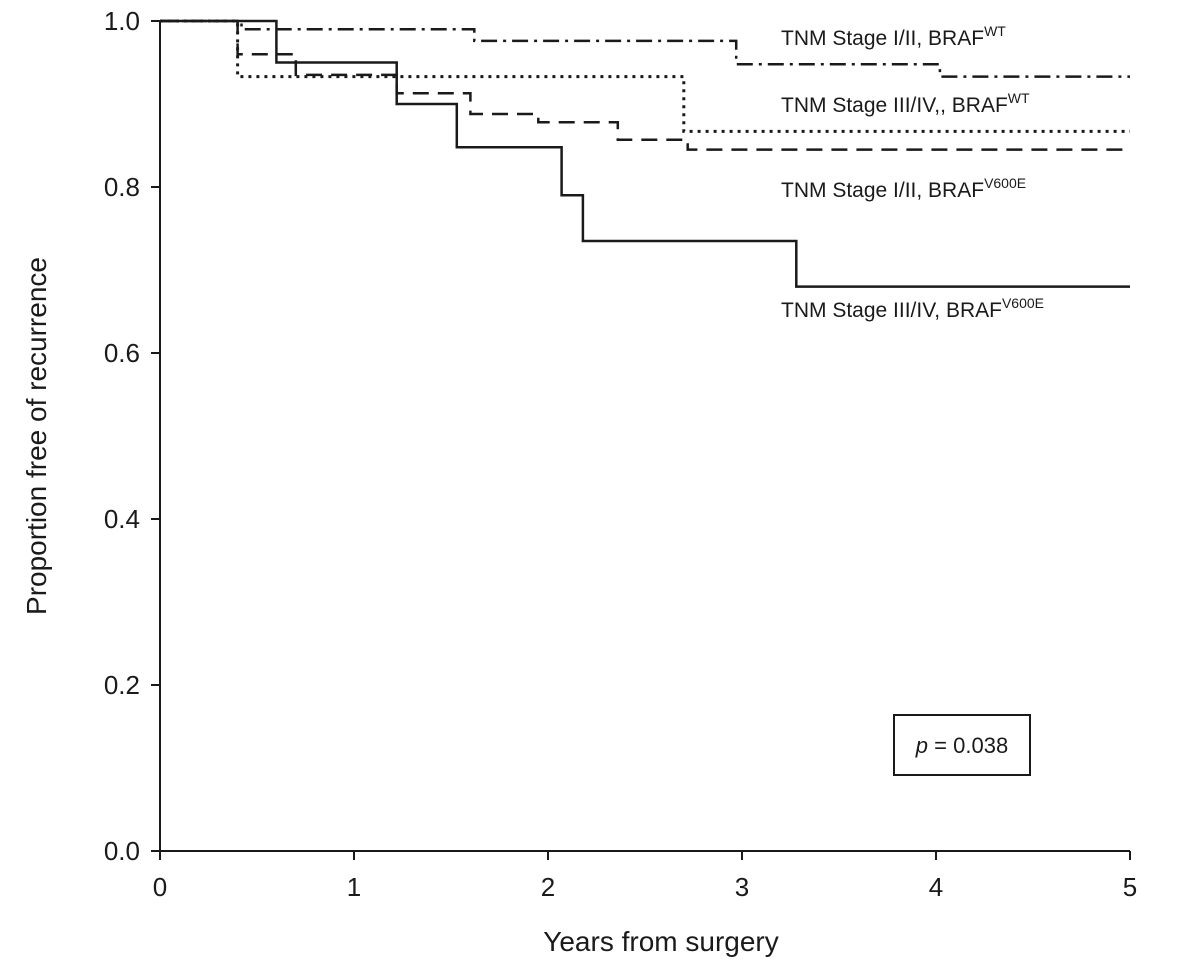 The width and height of the screenshot is (1178, 963). I want to click on p-value-box: p = 0.038, so click(962, 745).